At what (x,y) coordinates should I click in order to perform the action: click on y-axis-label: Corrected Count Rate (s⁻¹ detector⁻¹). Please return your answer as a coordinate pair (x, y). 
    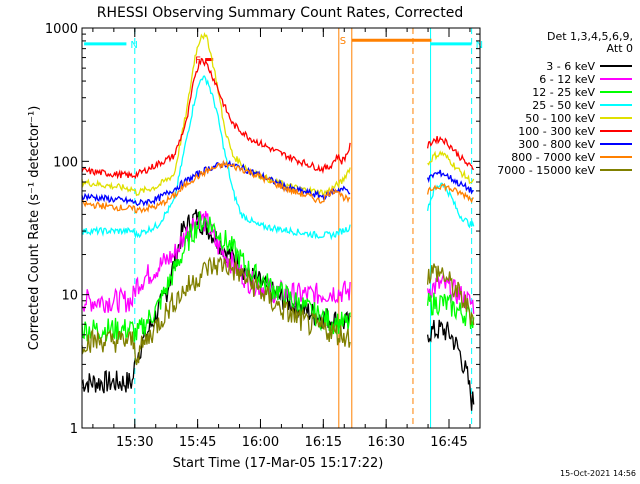
    Looking at the image, I should click on (34, 228).